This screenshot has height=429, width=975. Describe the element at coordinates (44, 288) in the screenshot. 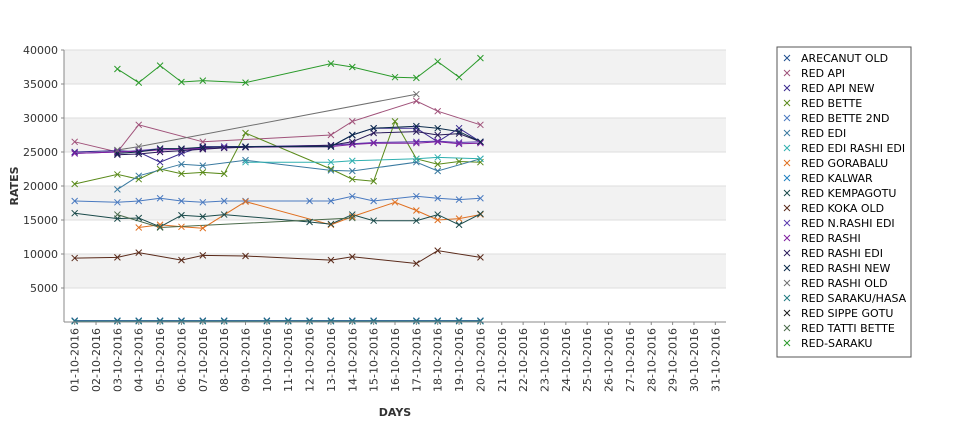

I see `y-tick-label: 5000` at that location.